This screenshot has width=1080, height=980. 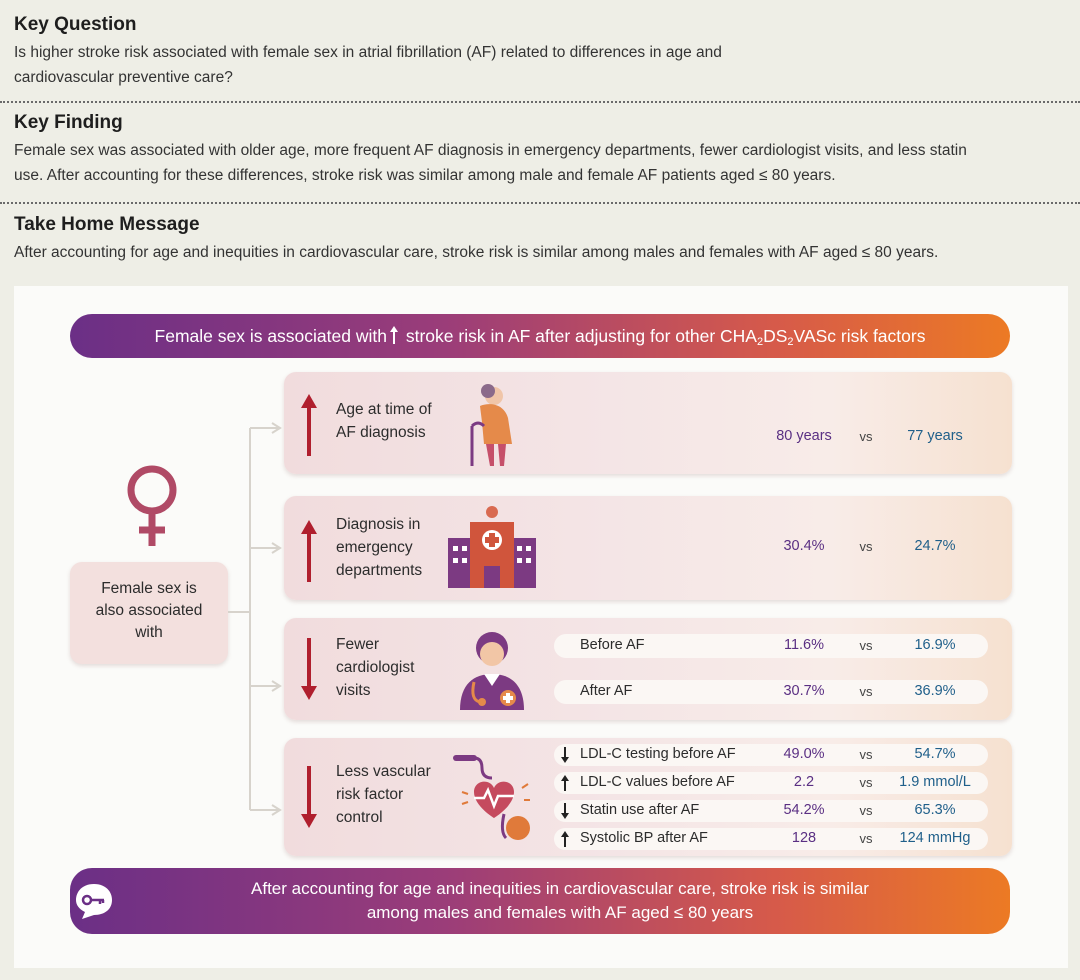 I want to click on female-value: 30.7%, so click(x=804, y=691).